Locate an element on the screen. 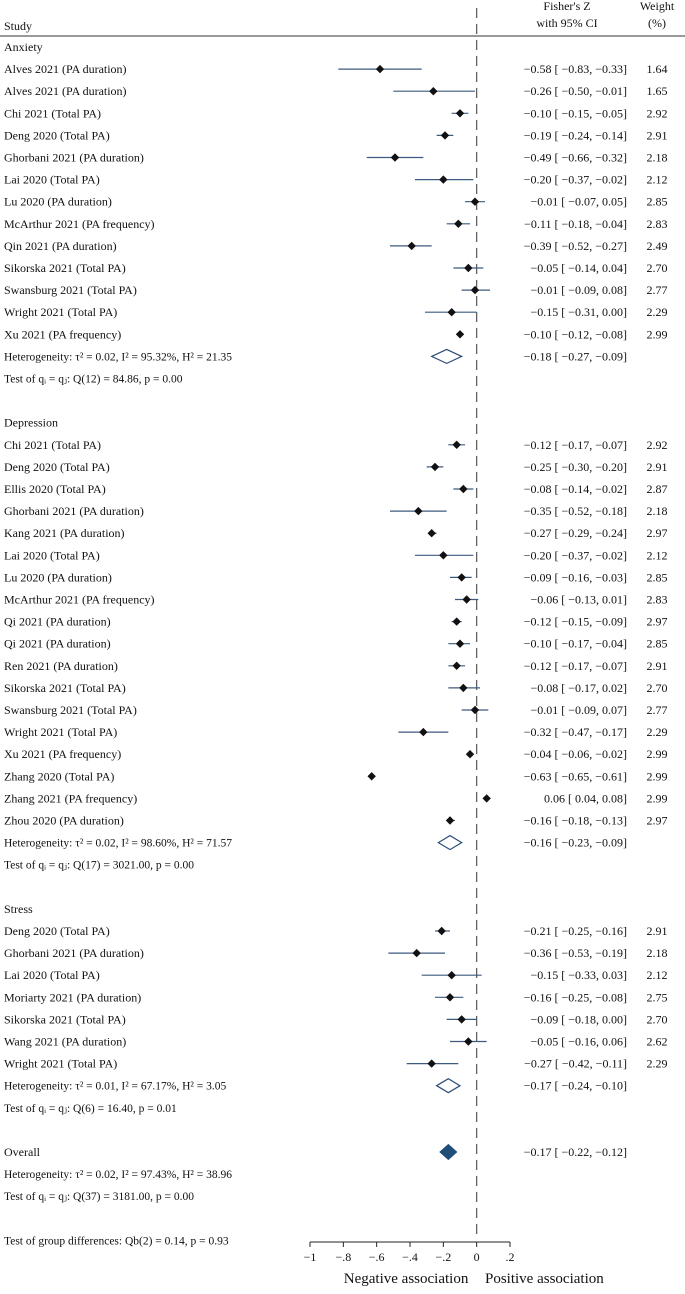  header-weight-line1: Weight is located at coordinates (657, 6).